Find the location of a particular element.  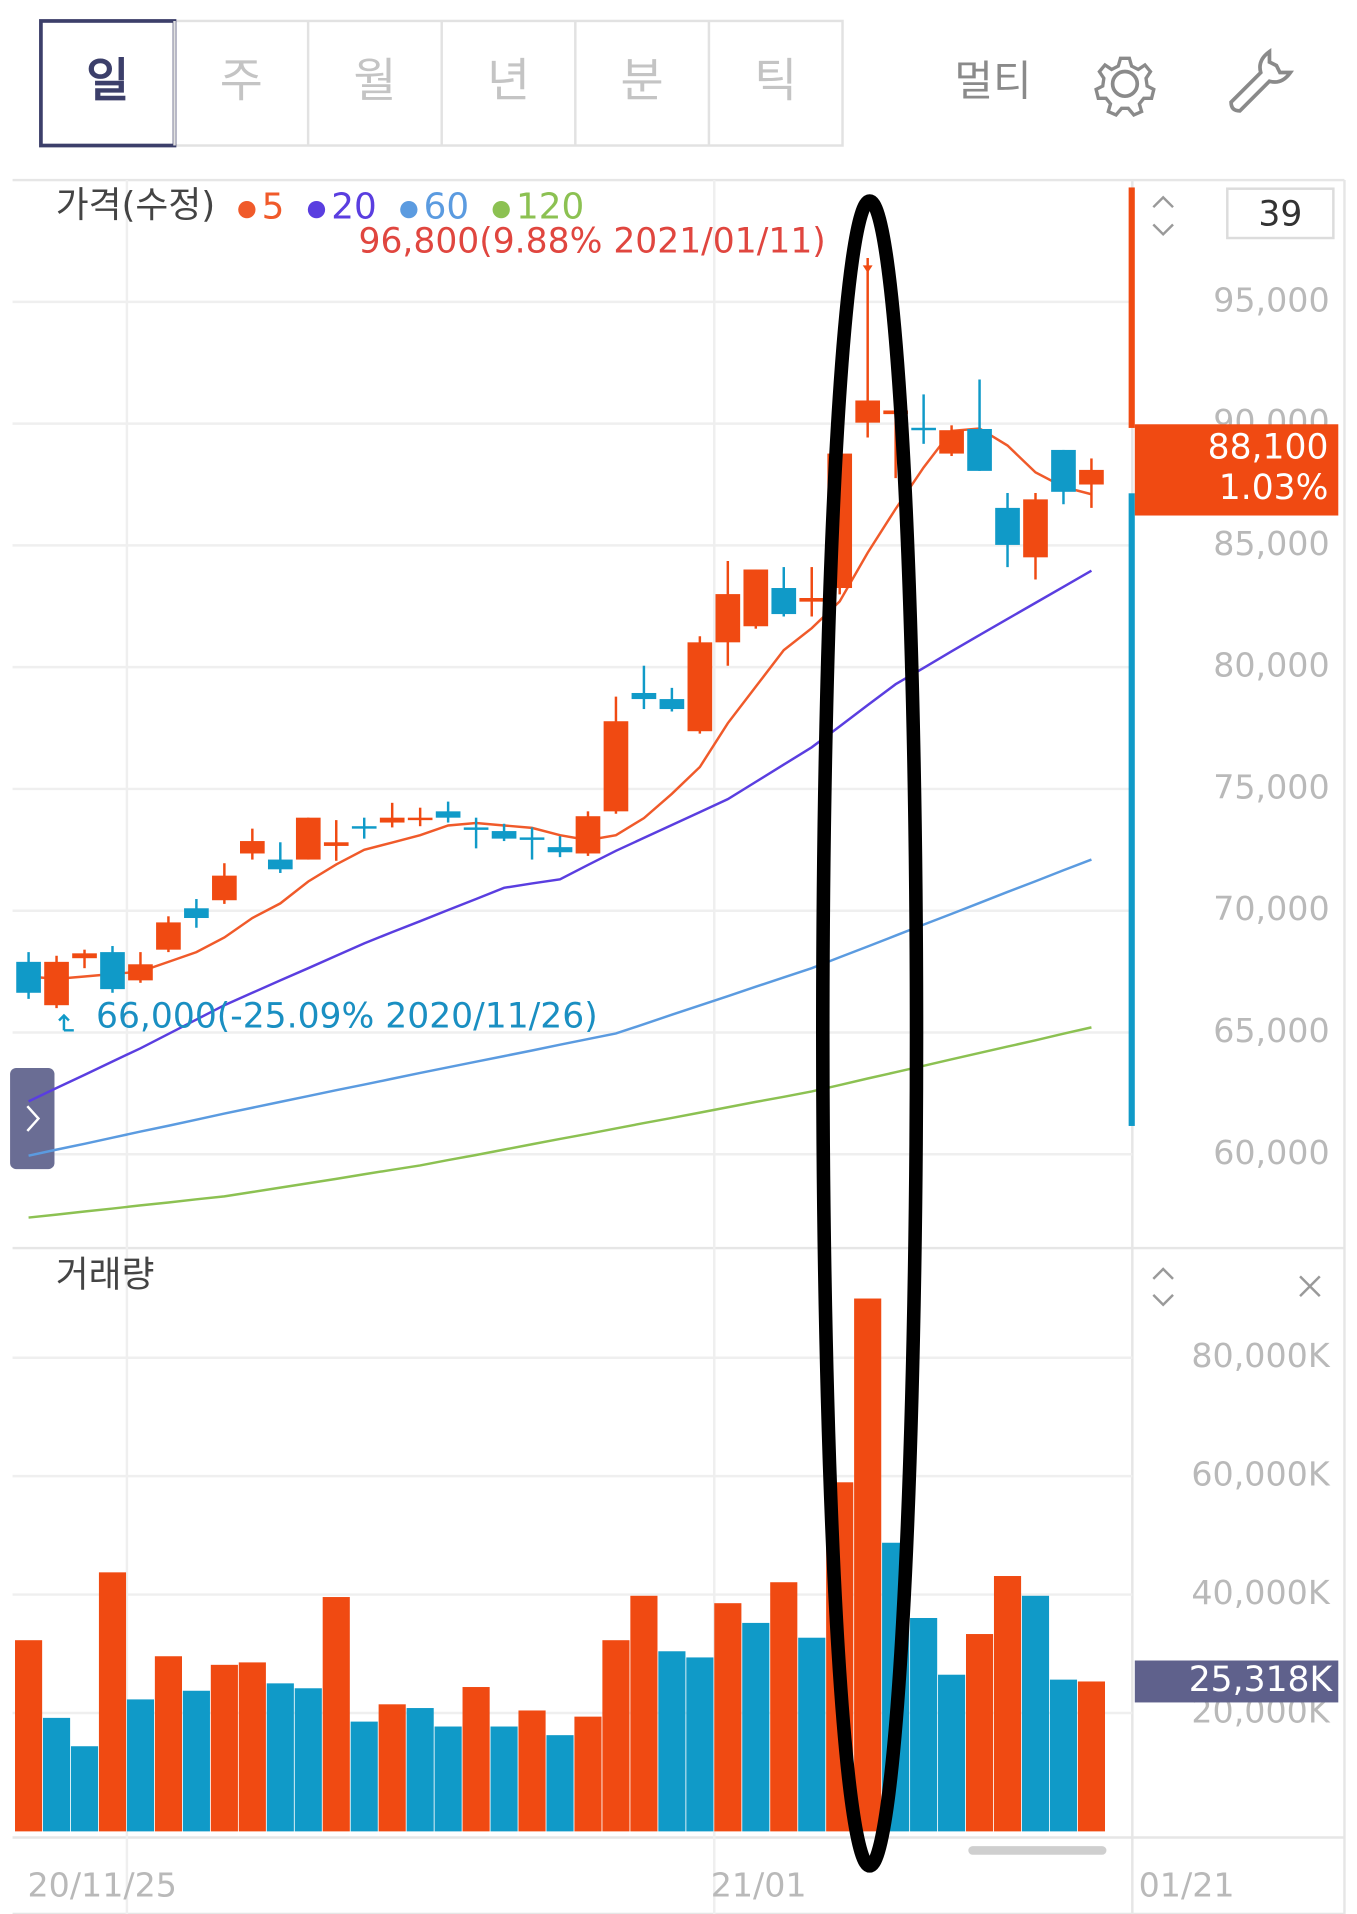

current-volume: 25,318K is located at coordinates (1261, 1680).